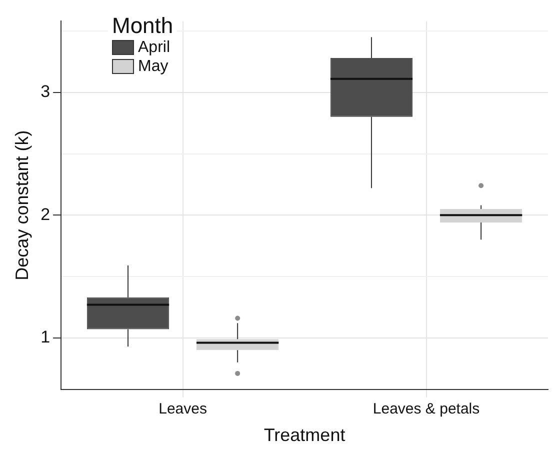 The width and height of the screenshot is (560, 459). What do you see at coordinates (143, 25) in the screenshot?
I see `legend-title: Month` at bounding box center [143, 25].